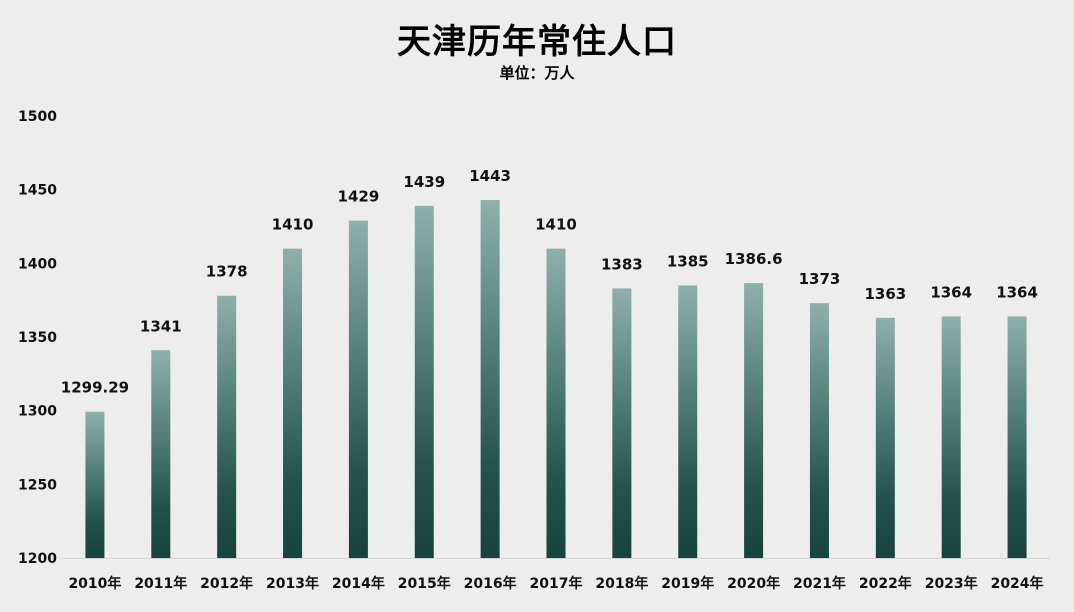 This screenshot has width=1074, height=612. Describe the element at coordinates (622, 264) in the screenshot. I see `data-label: 1383` at that location.